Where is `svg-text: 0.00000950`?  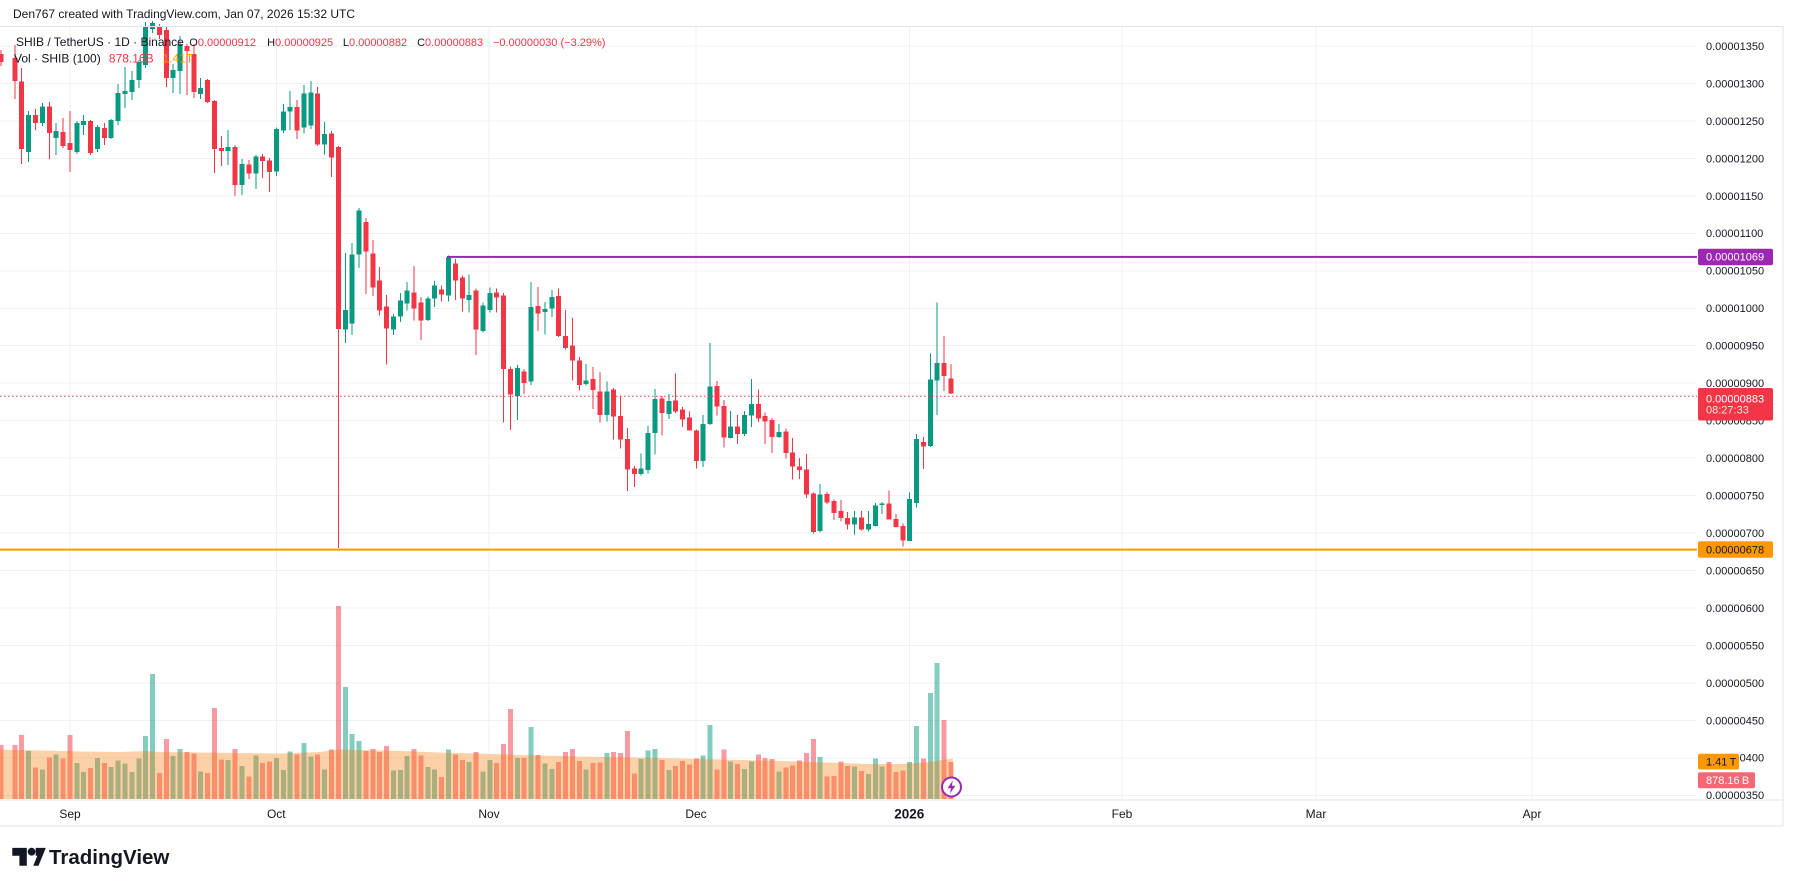
svg-text: 0.00000950 is located at coordinates (1735, 347).